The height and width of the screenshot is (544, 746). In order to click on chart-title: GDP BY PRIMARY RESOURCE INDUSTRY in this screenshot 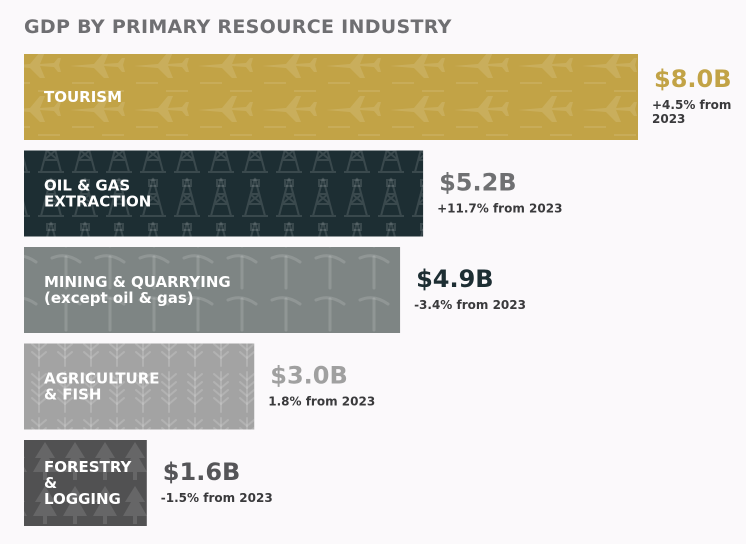, I will do `click(238, 27)`.